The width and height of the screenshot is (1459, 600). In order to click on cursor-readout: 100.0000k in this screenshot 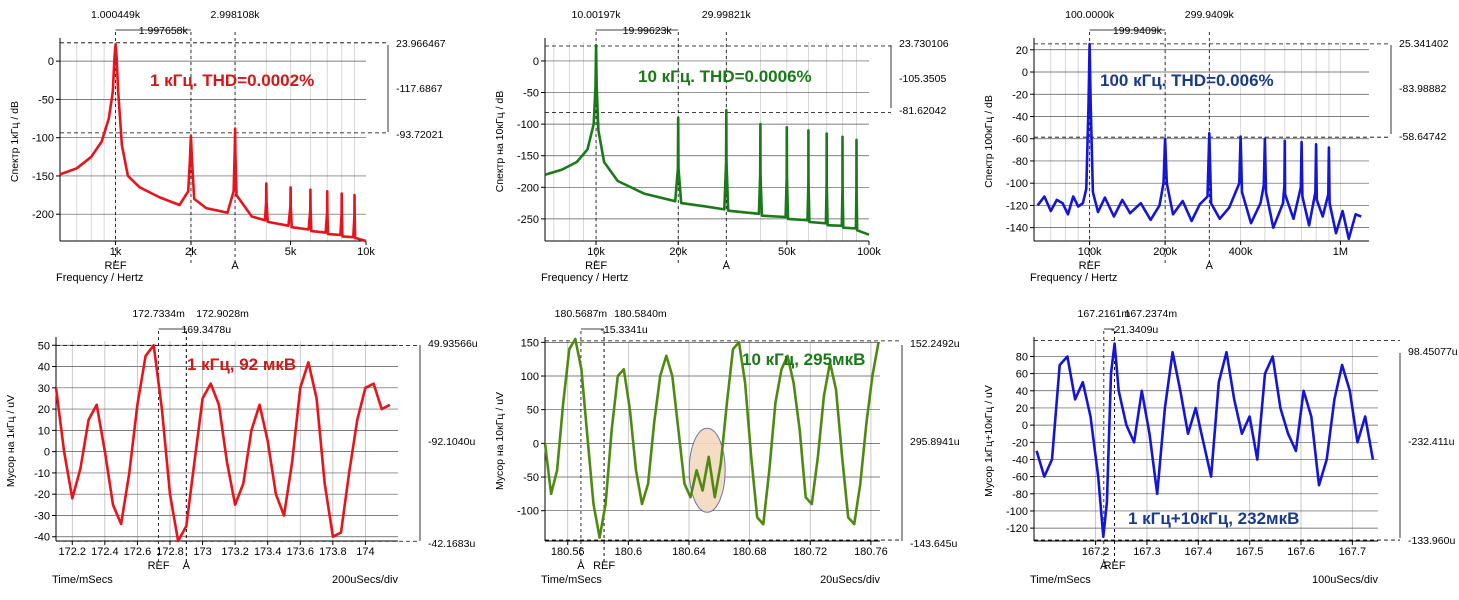, I will do `click(1090, 15)`.